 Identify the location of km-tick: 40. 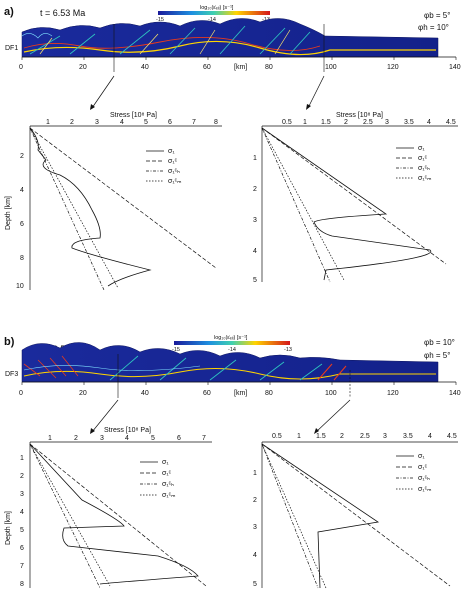
(145, 67).